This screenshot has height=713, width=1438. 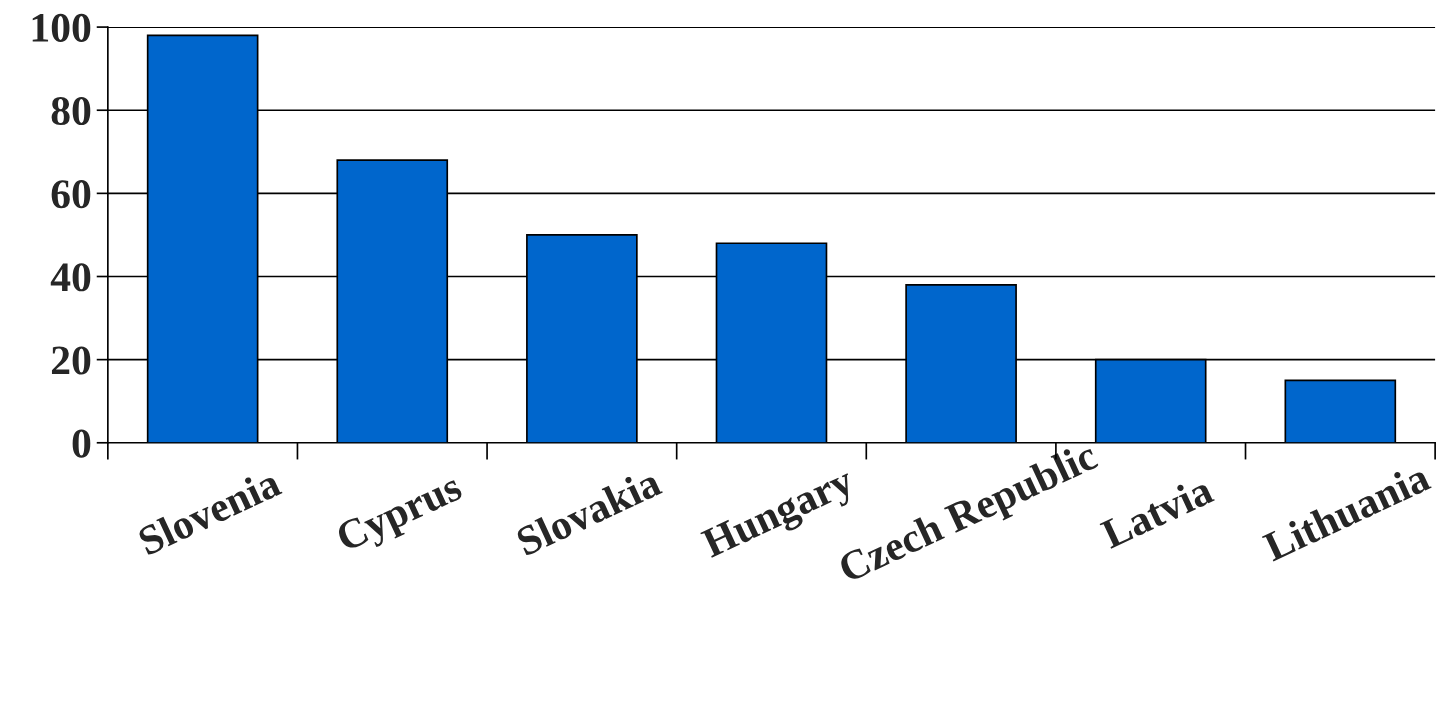 What do you see at coordinates (71, 111) in the screenshot?
I see `y-tick-label: 80` at bounding box center [71, 111].